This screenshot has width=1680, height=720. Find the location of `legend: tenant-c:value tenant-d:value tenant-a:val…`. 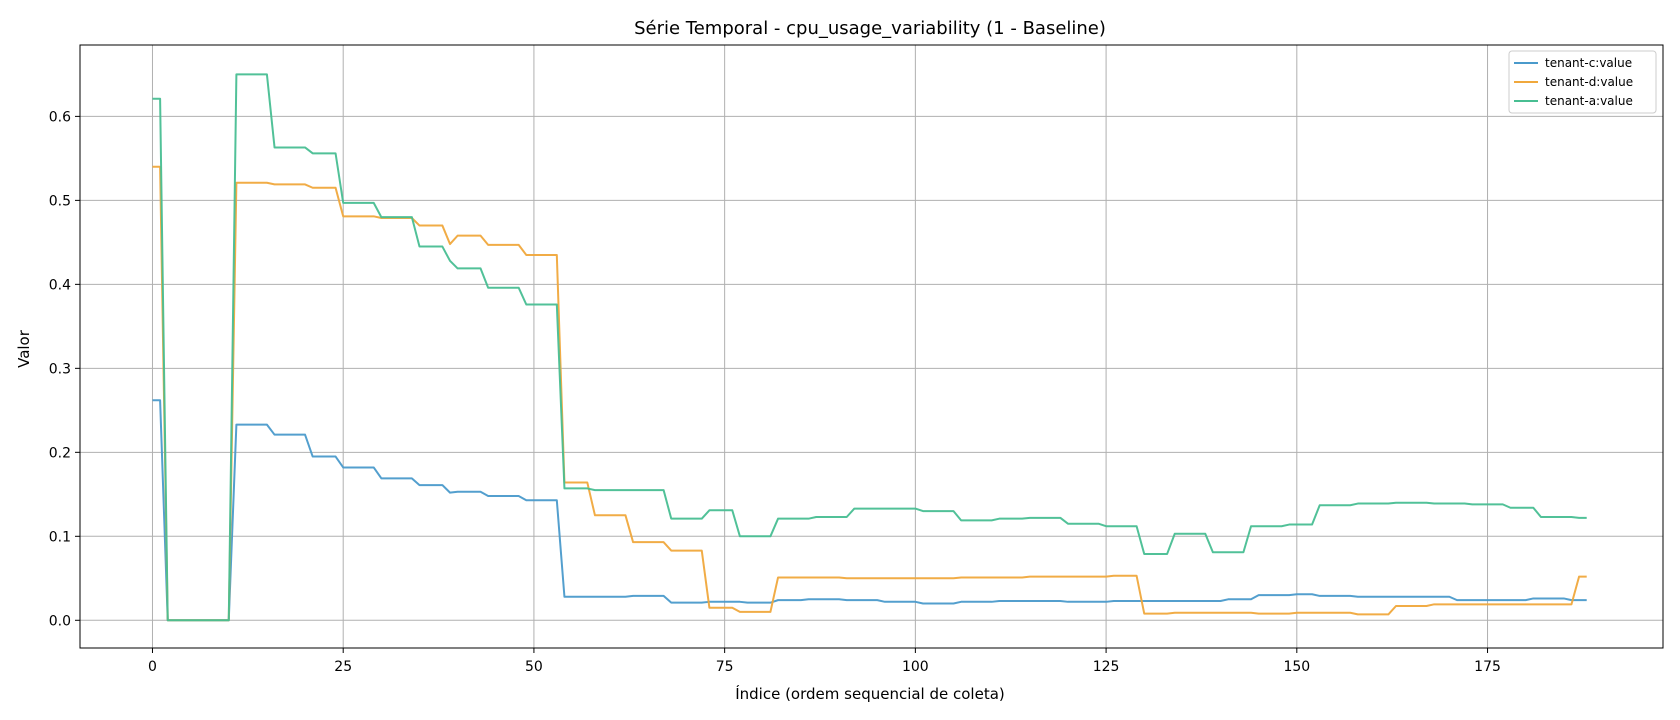

legend: tenant-c:value tenant-d:value tenant-a:val… is located at coordinates (1582, 82).